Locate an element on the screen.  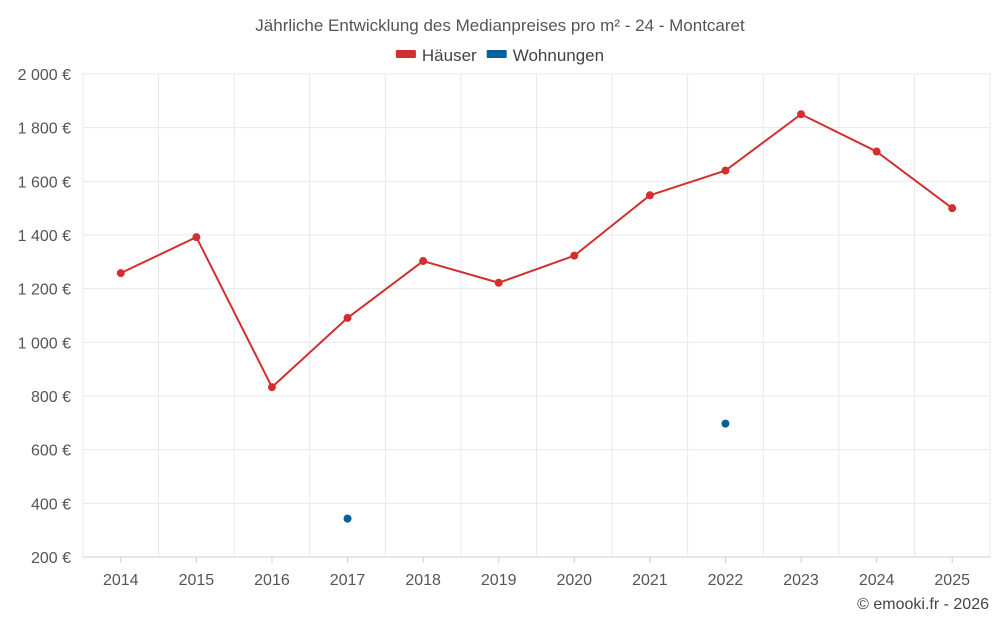
legend: Häuser Wohnungen is located at coordinates (499, 55).